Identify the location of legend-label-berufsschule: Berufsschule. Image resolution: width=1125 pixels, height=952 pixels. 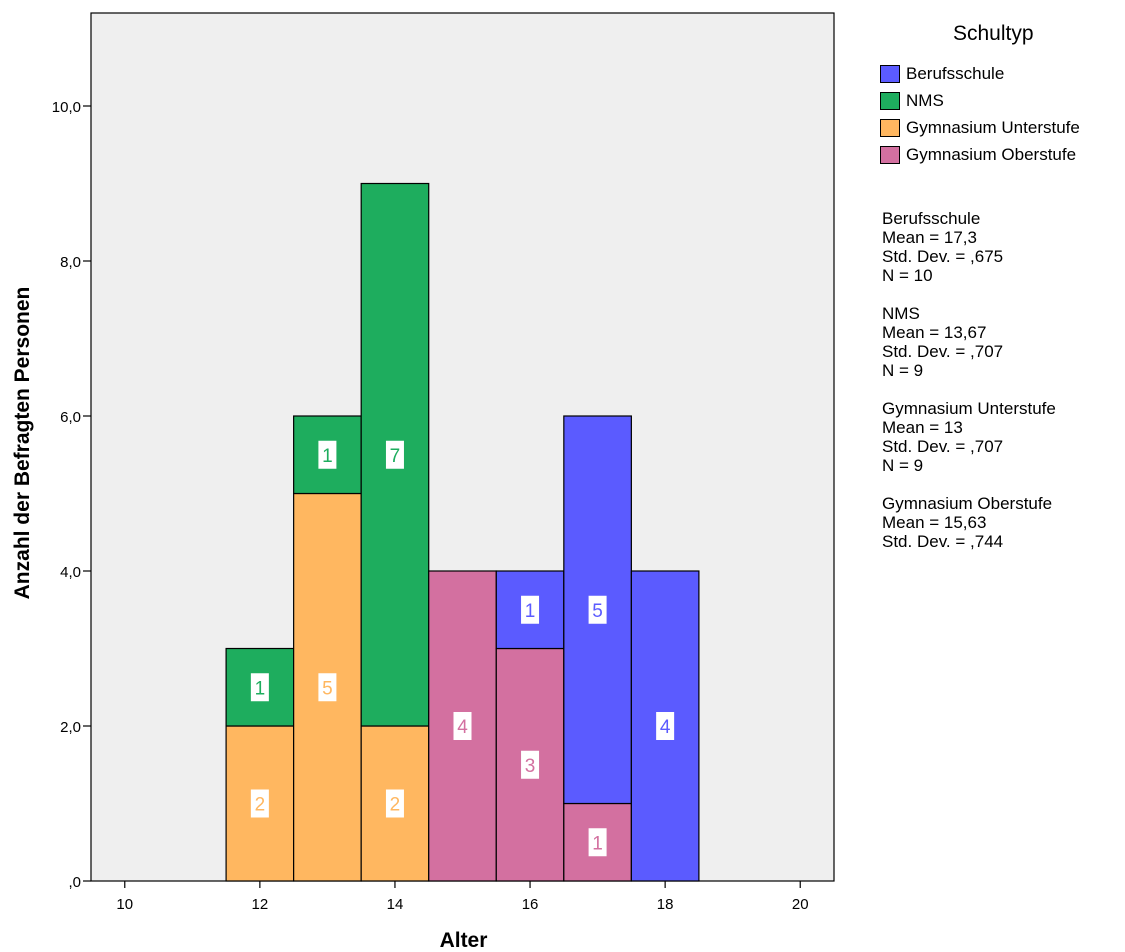
(955, 73).